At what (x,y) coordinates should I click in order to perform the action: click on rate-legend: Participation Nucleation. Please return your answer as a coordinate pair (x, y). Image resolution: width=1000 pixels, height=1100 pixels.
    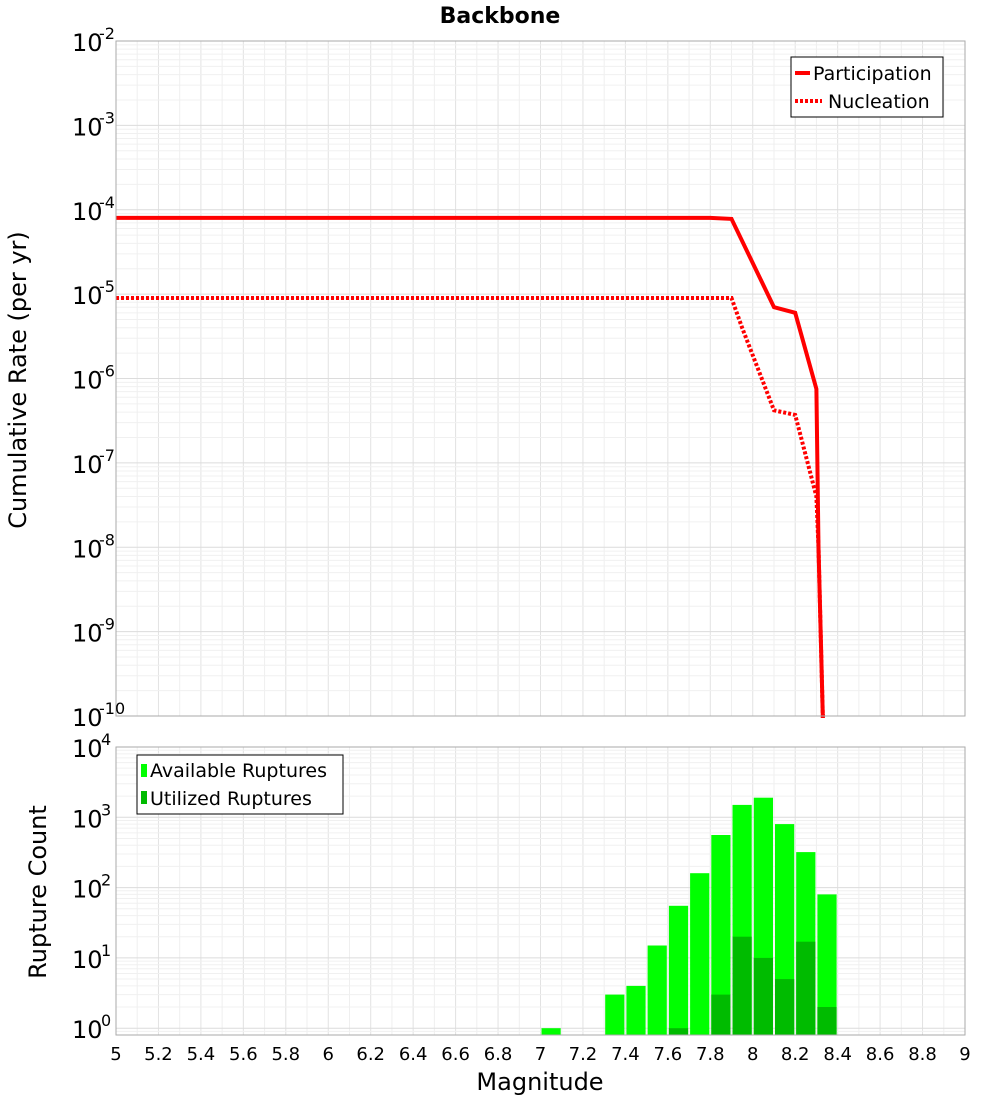
    Looking at the image, I should click on (867, 87).